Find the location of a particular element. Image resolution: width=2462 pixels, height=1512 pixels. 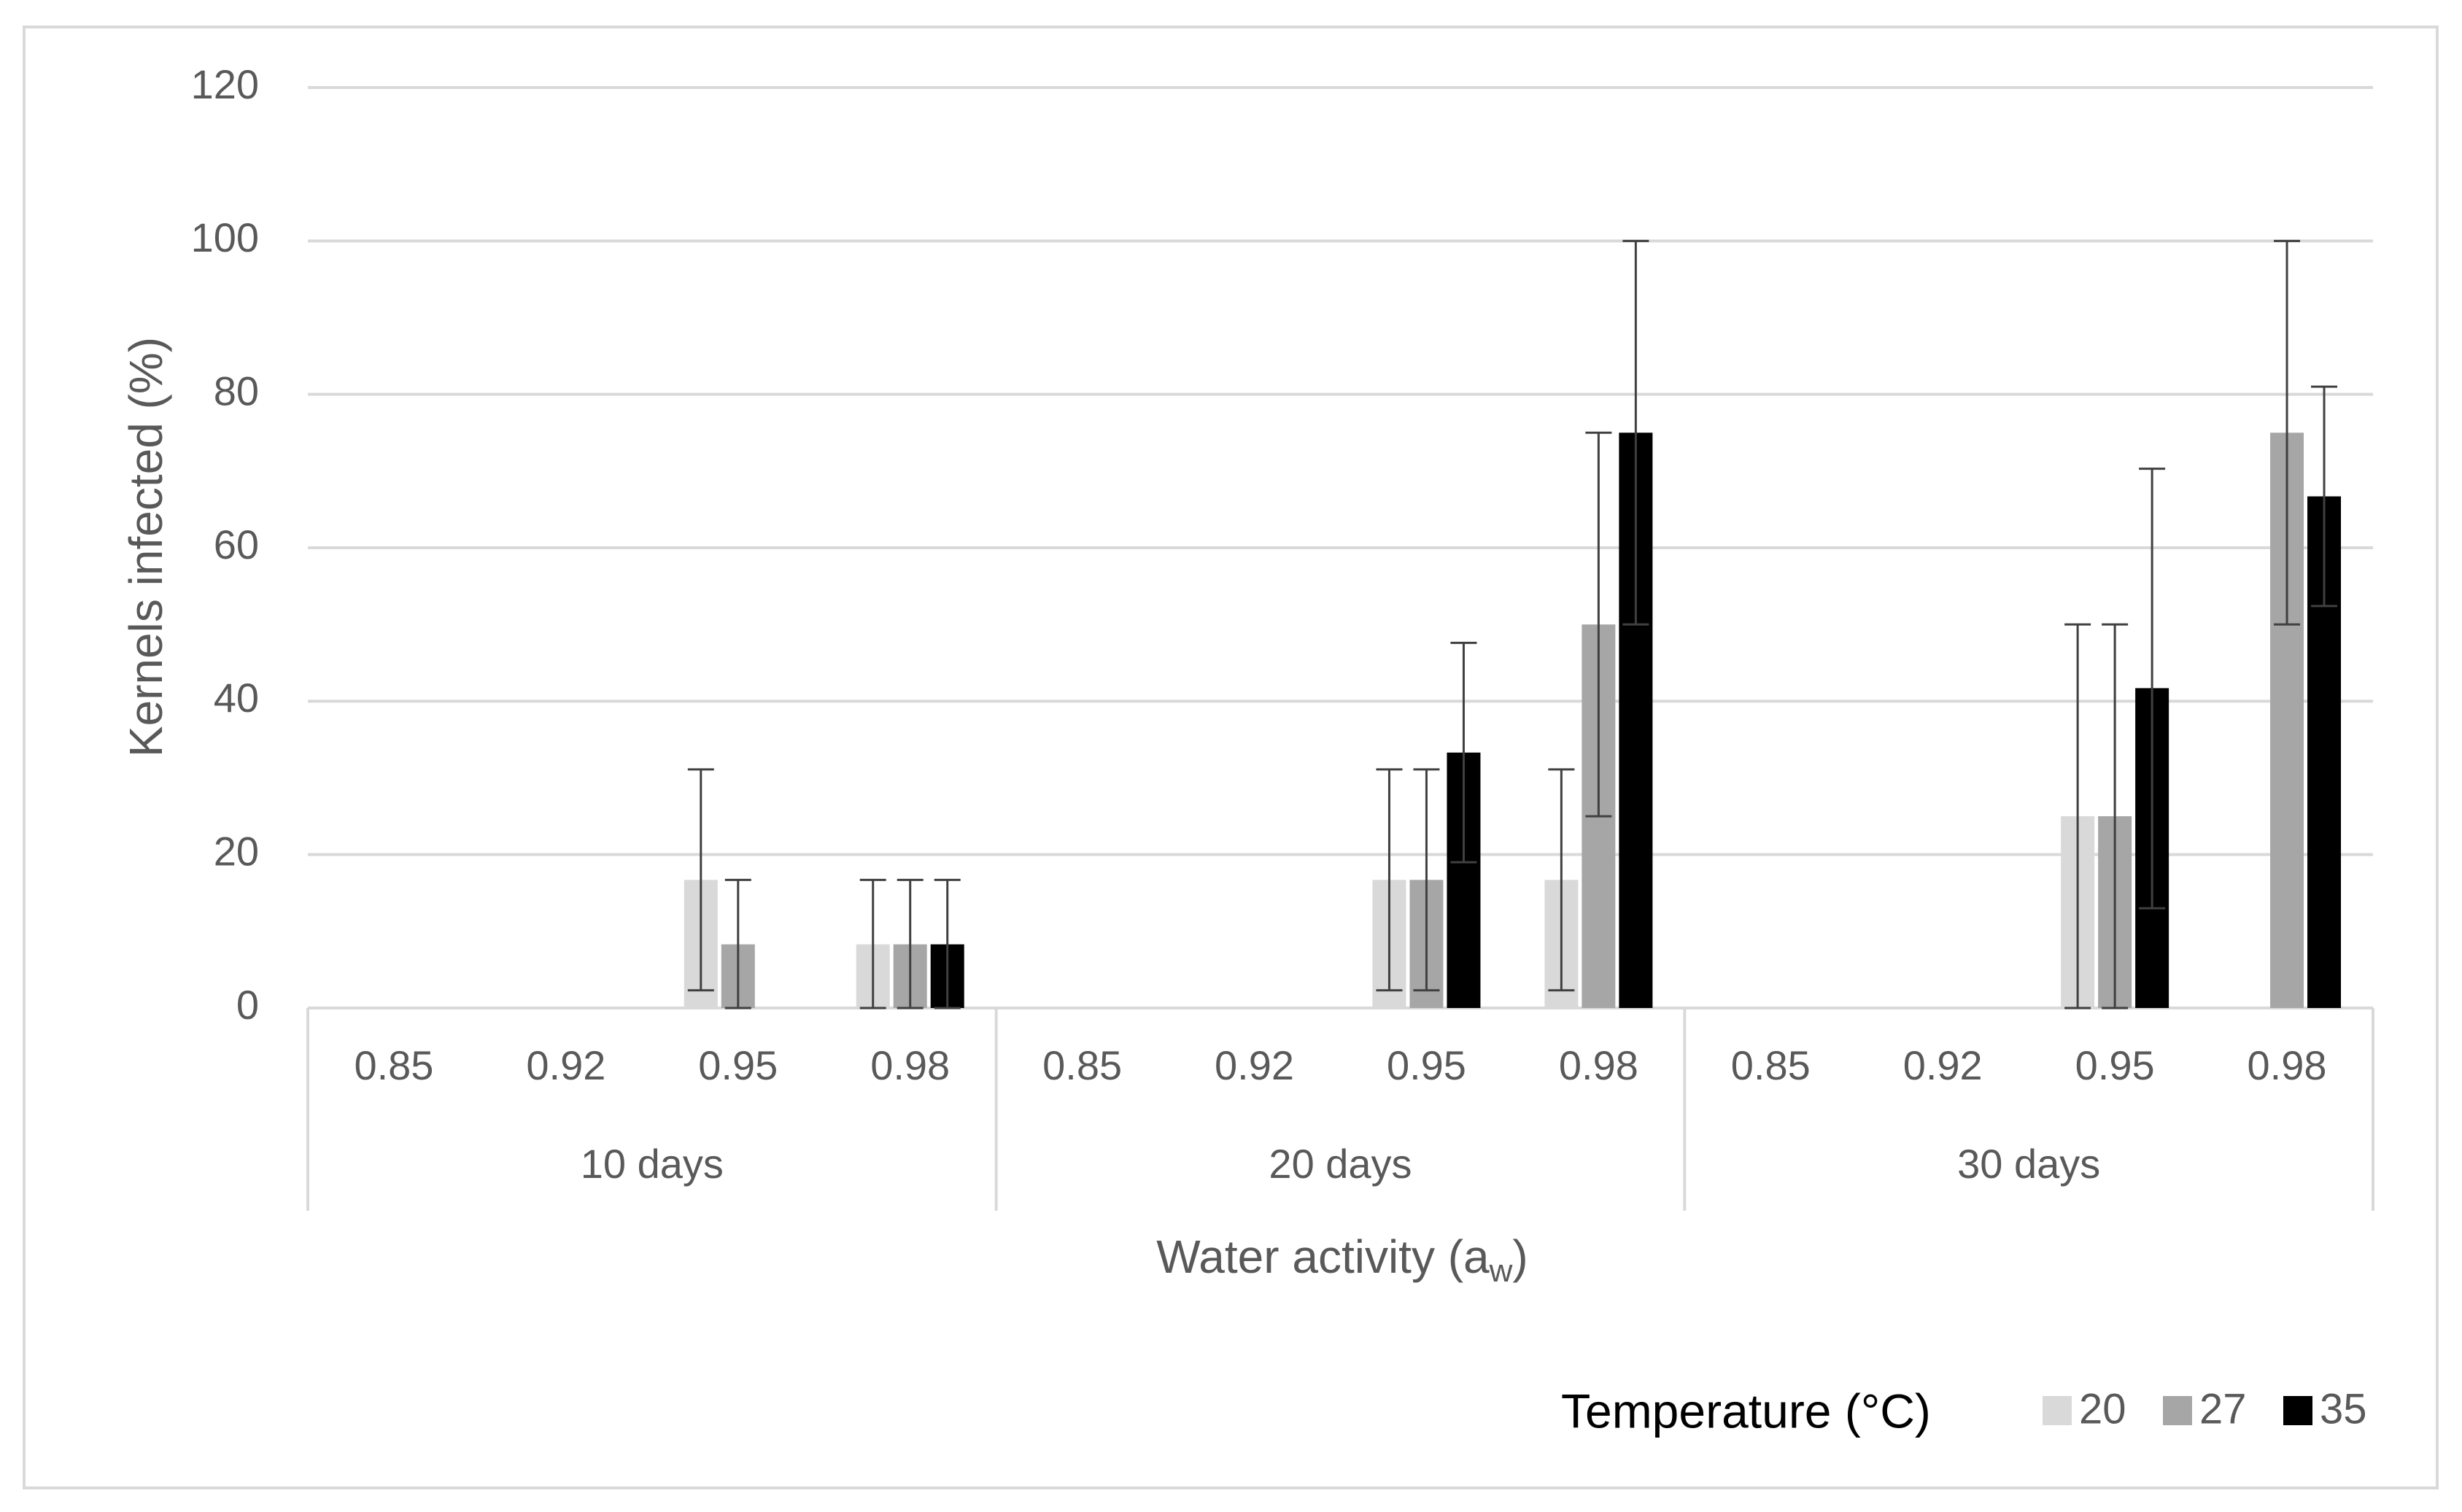

group-label: 20 days is located at coordinates (1340, 1164).